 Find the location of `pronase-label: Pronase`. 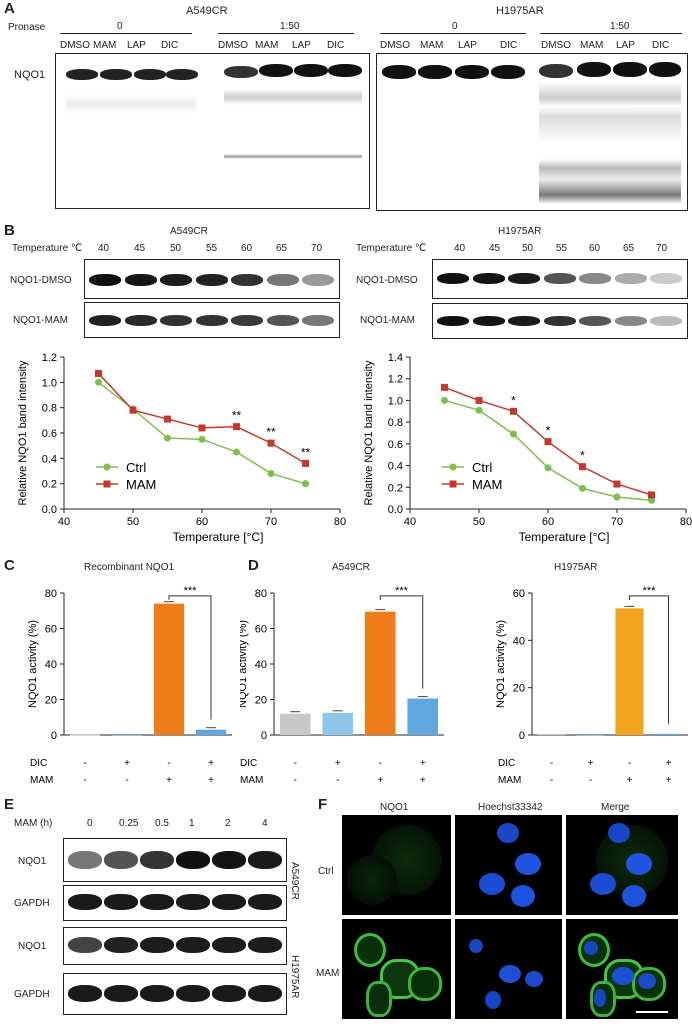

pronase-label: Pronase is located at coordinates (27, 27).